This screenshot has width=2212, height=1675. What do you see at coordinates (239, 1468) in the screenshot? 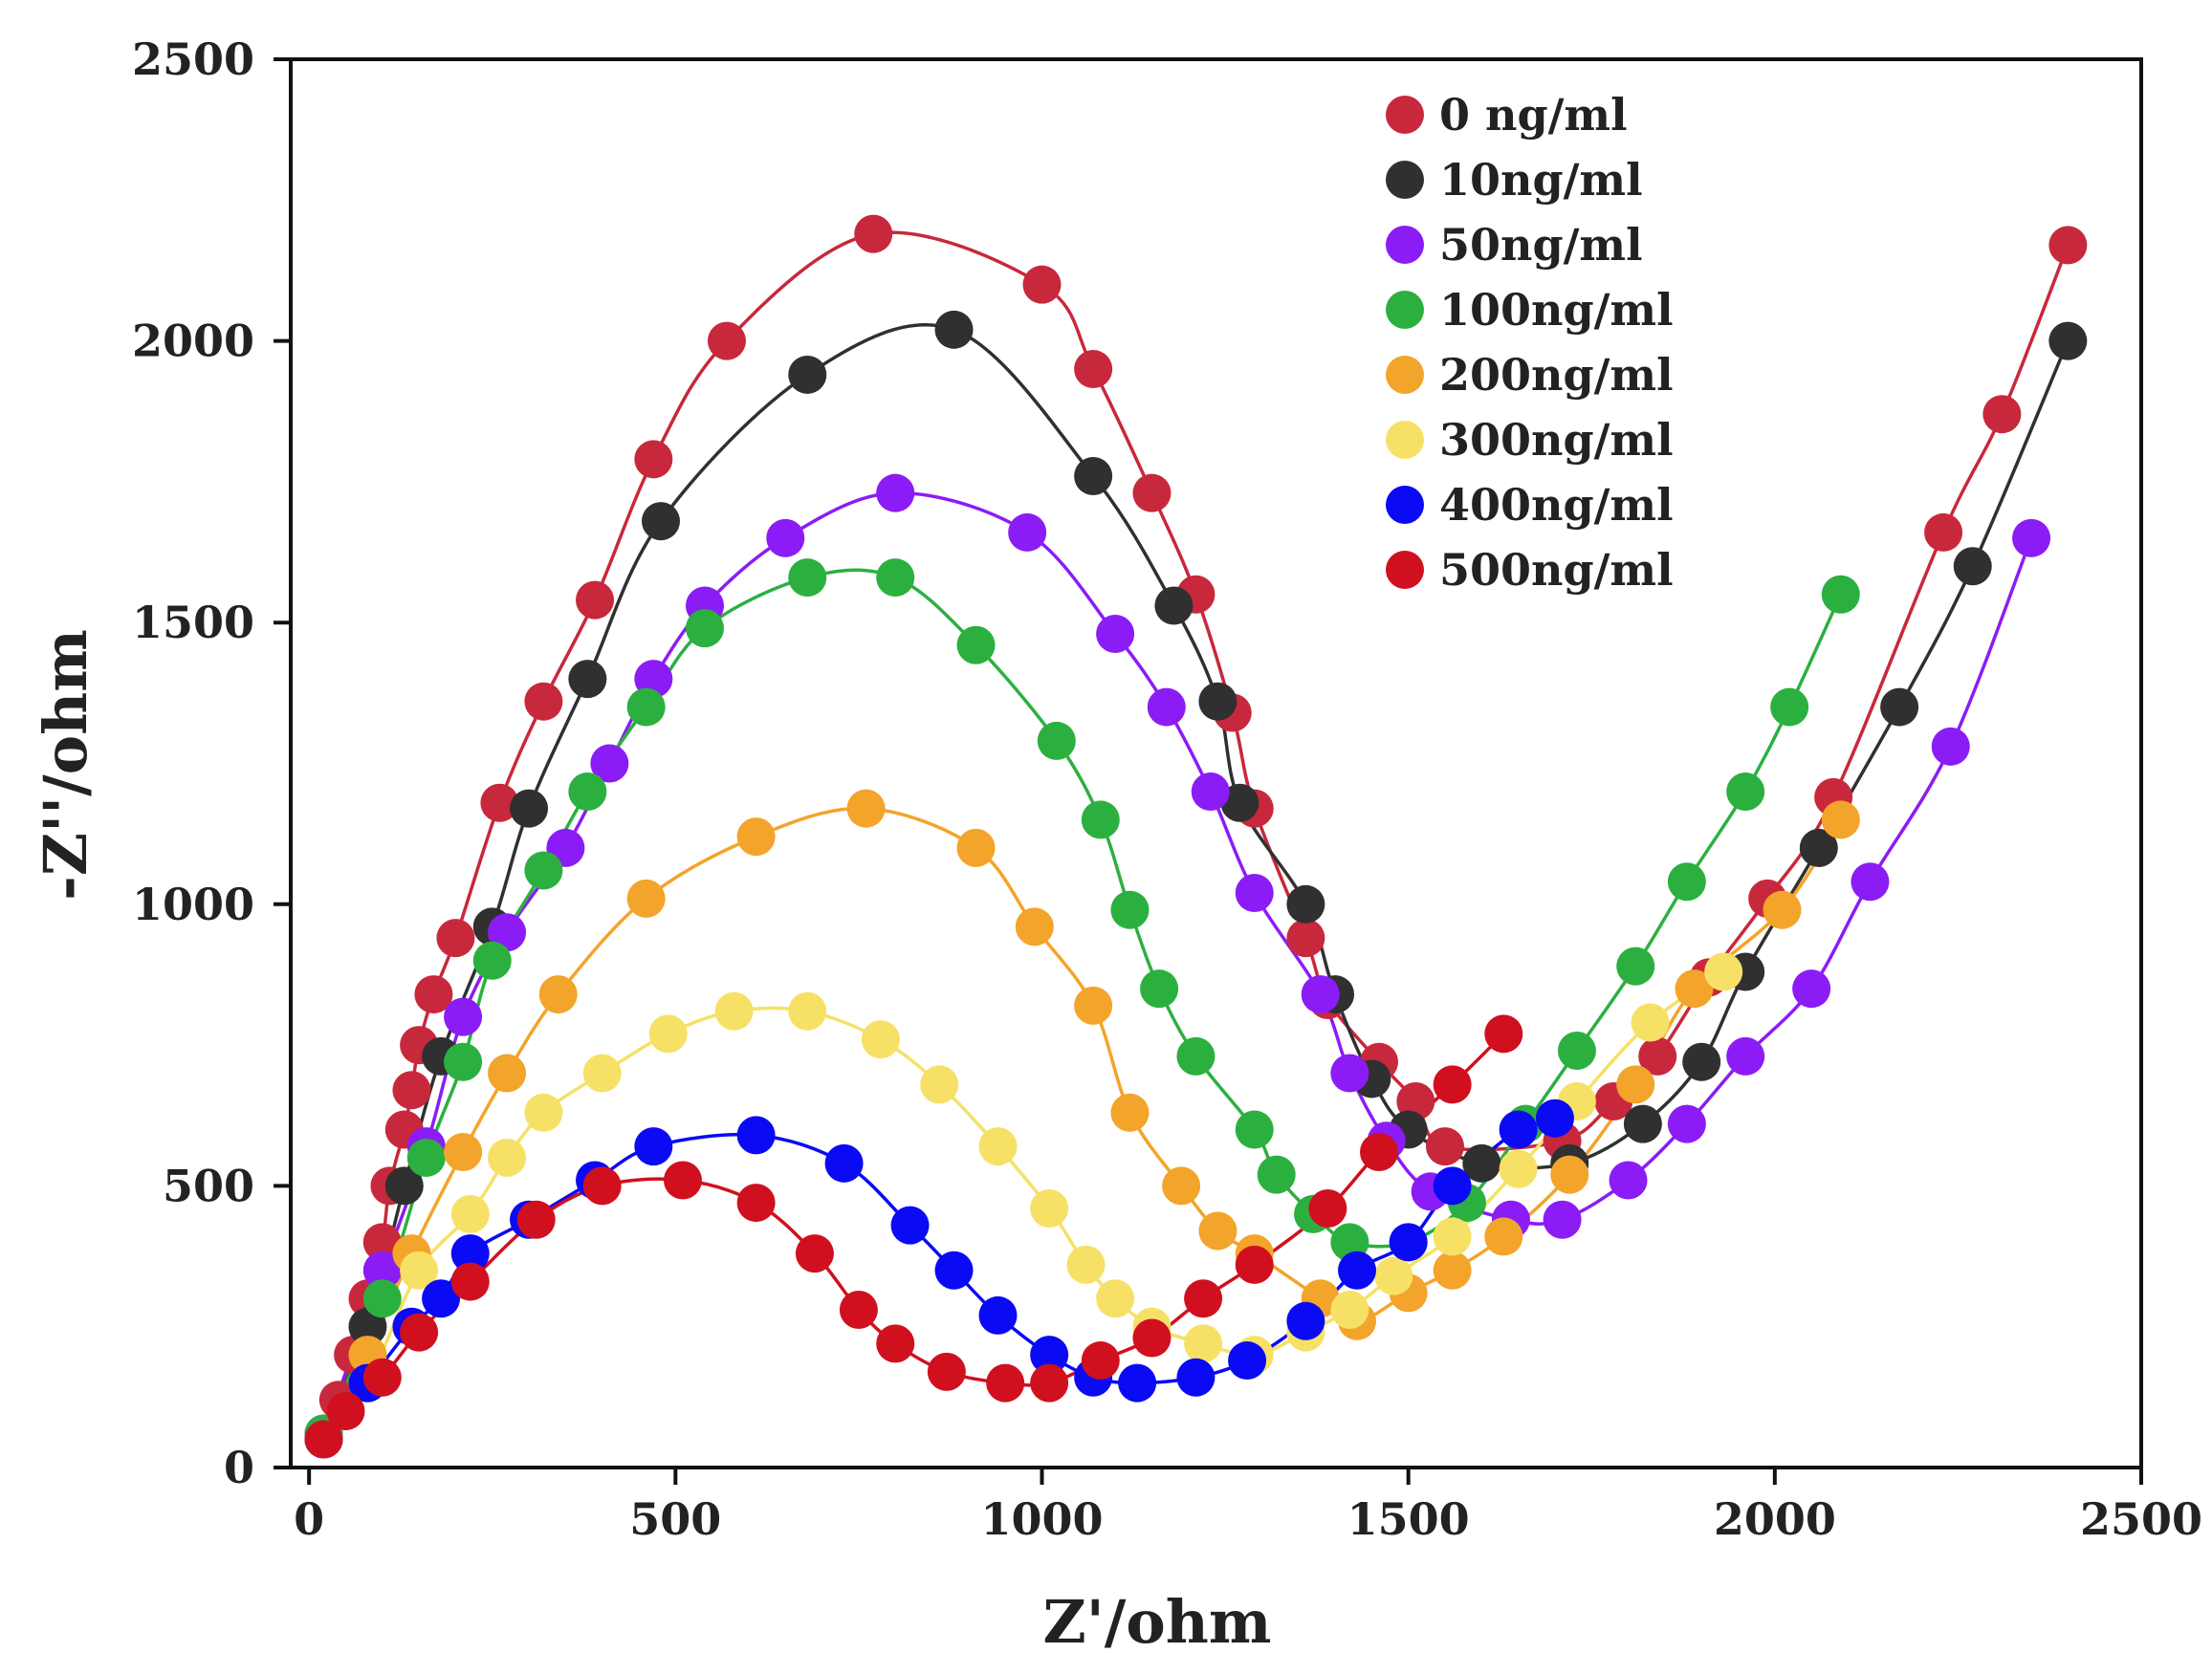
I see `y-tick-label: 0` at bounding box center [239, 1468].